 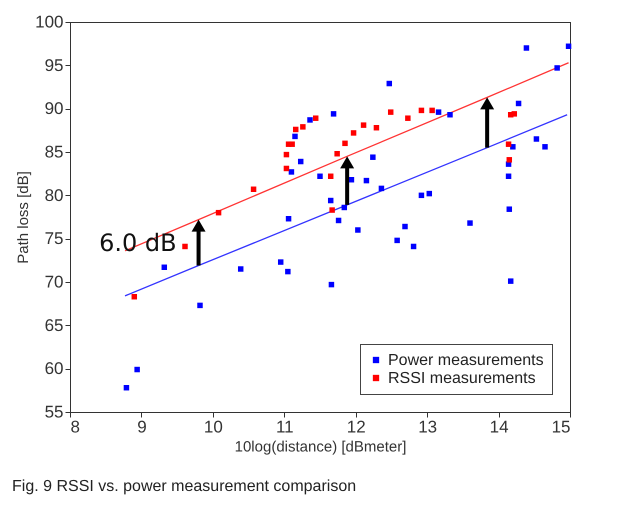 I want to click on y-tick-label: 100, so click(x=49, y=22).